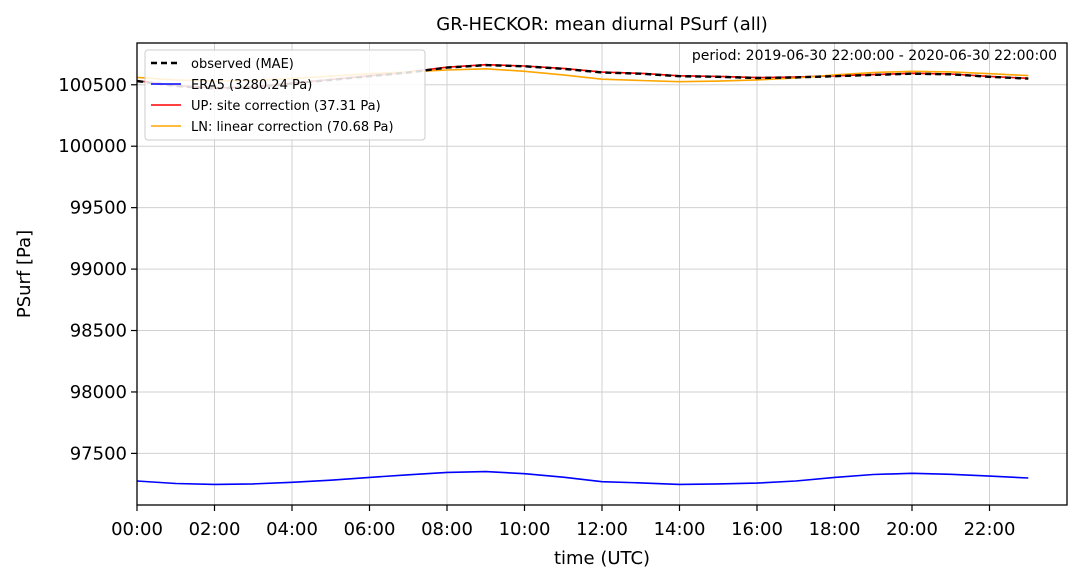 Image resolution: width=1082 pixels, height=583 pixels. Describe the element at coordinates (242, 64) in the screenshot. I see `legend-label: observed (MAE)` at that location.